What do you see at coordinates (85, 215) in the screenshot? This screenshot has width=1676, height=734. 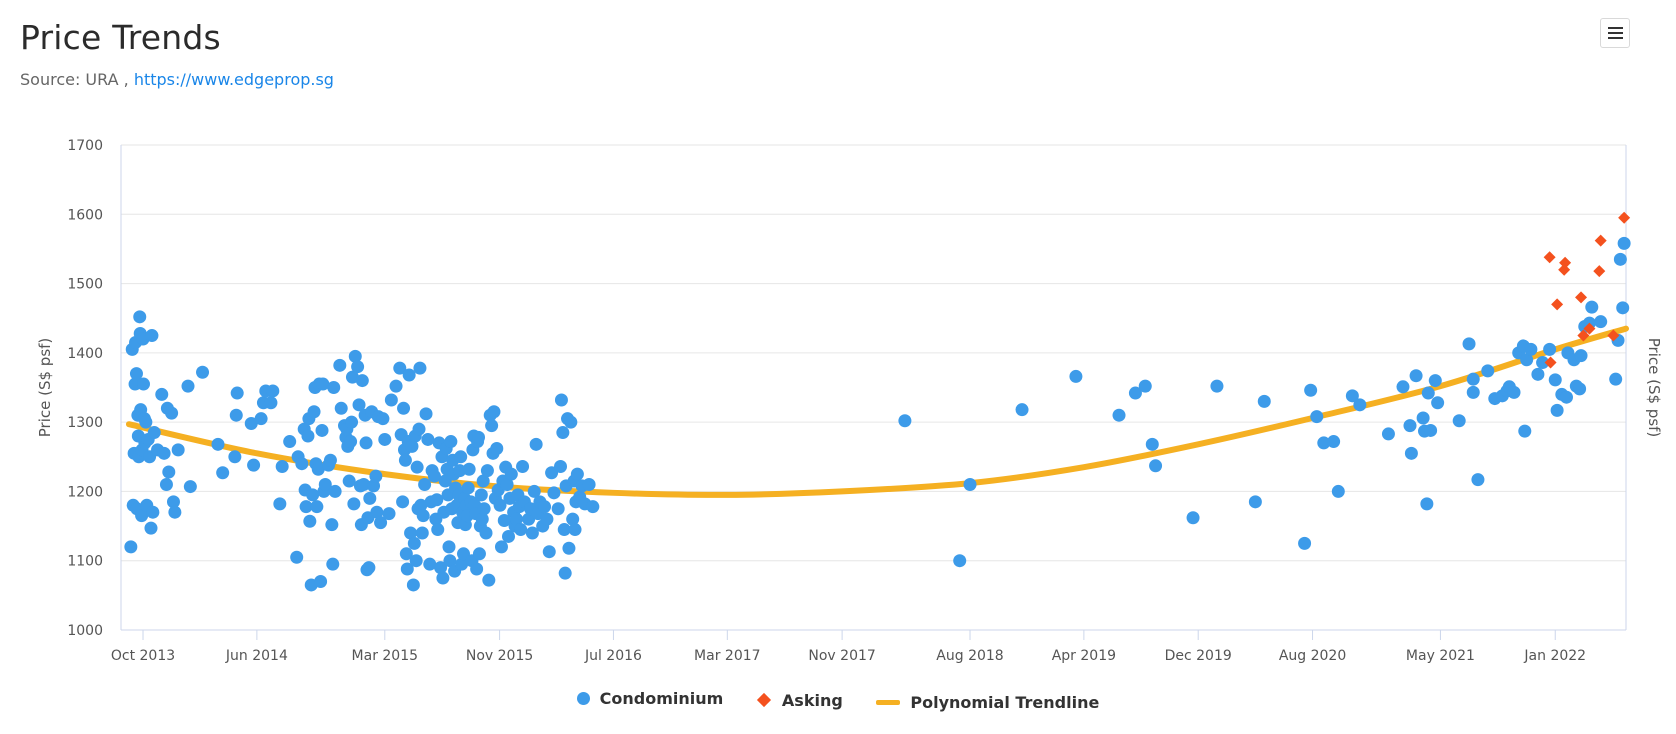 I see `y-tick-label: 1600` at bounding box center [85, 215].